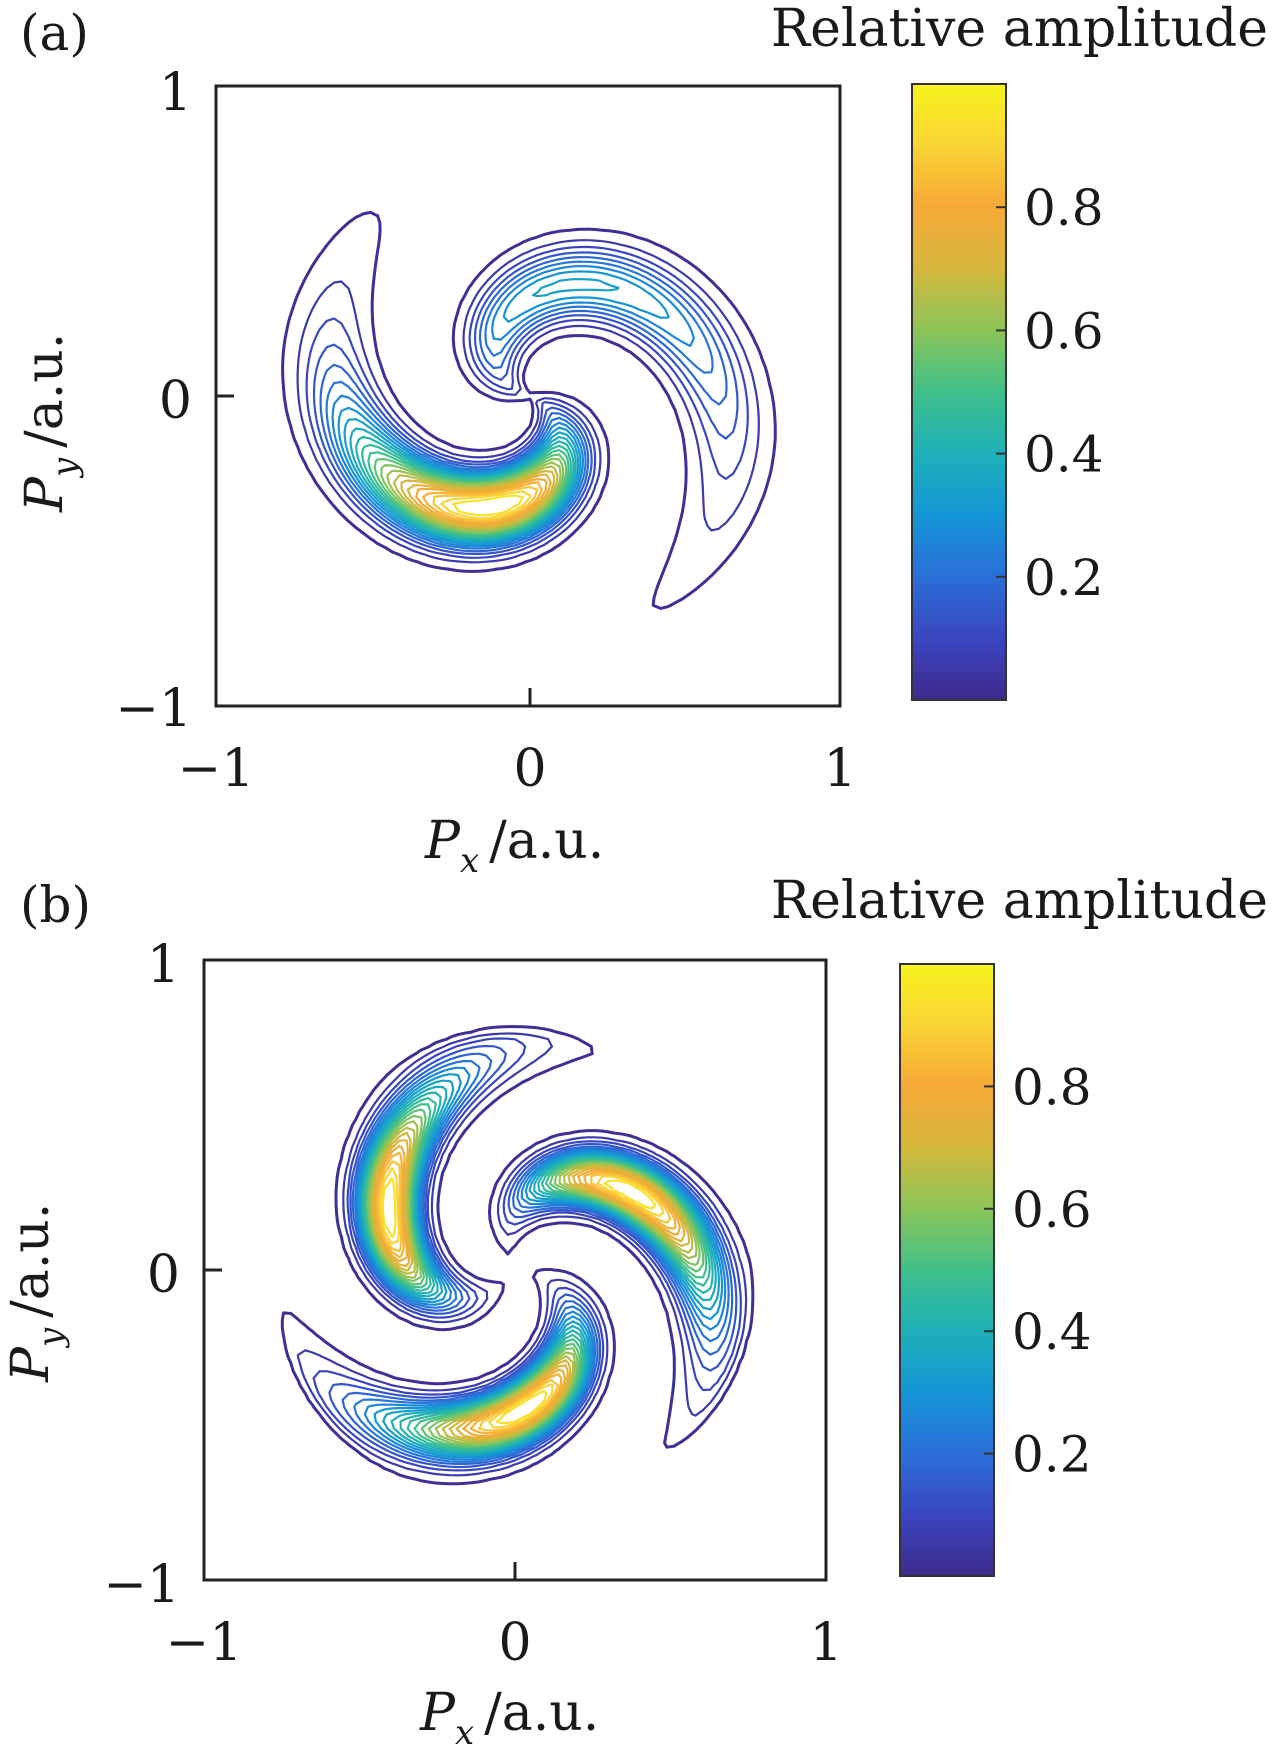 The image size is (1272, 1744). I want to click on panel-label: (a), so click(54, 33).